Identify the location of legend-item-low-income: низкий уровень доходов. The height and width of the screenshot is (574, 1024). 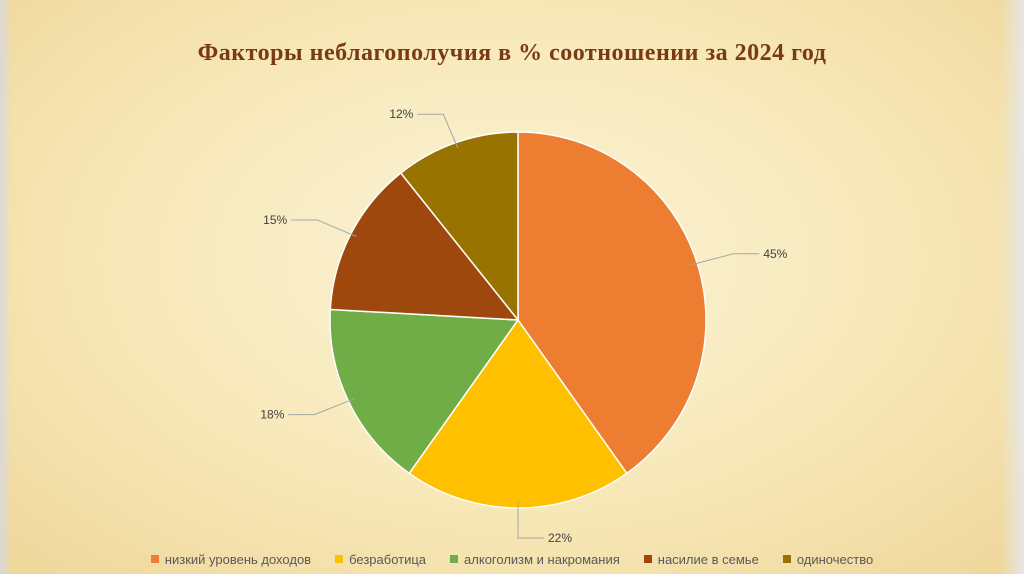
(231, 559).